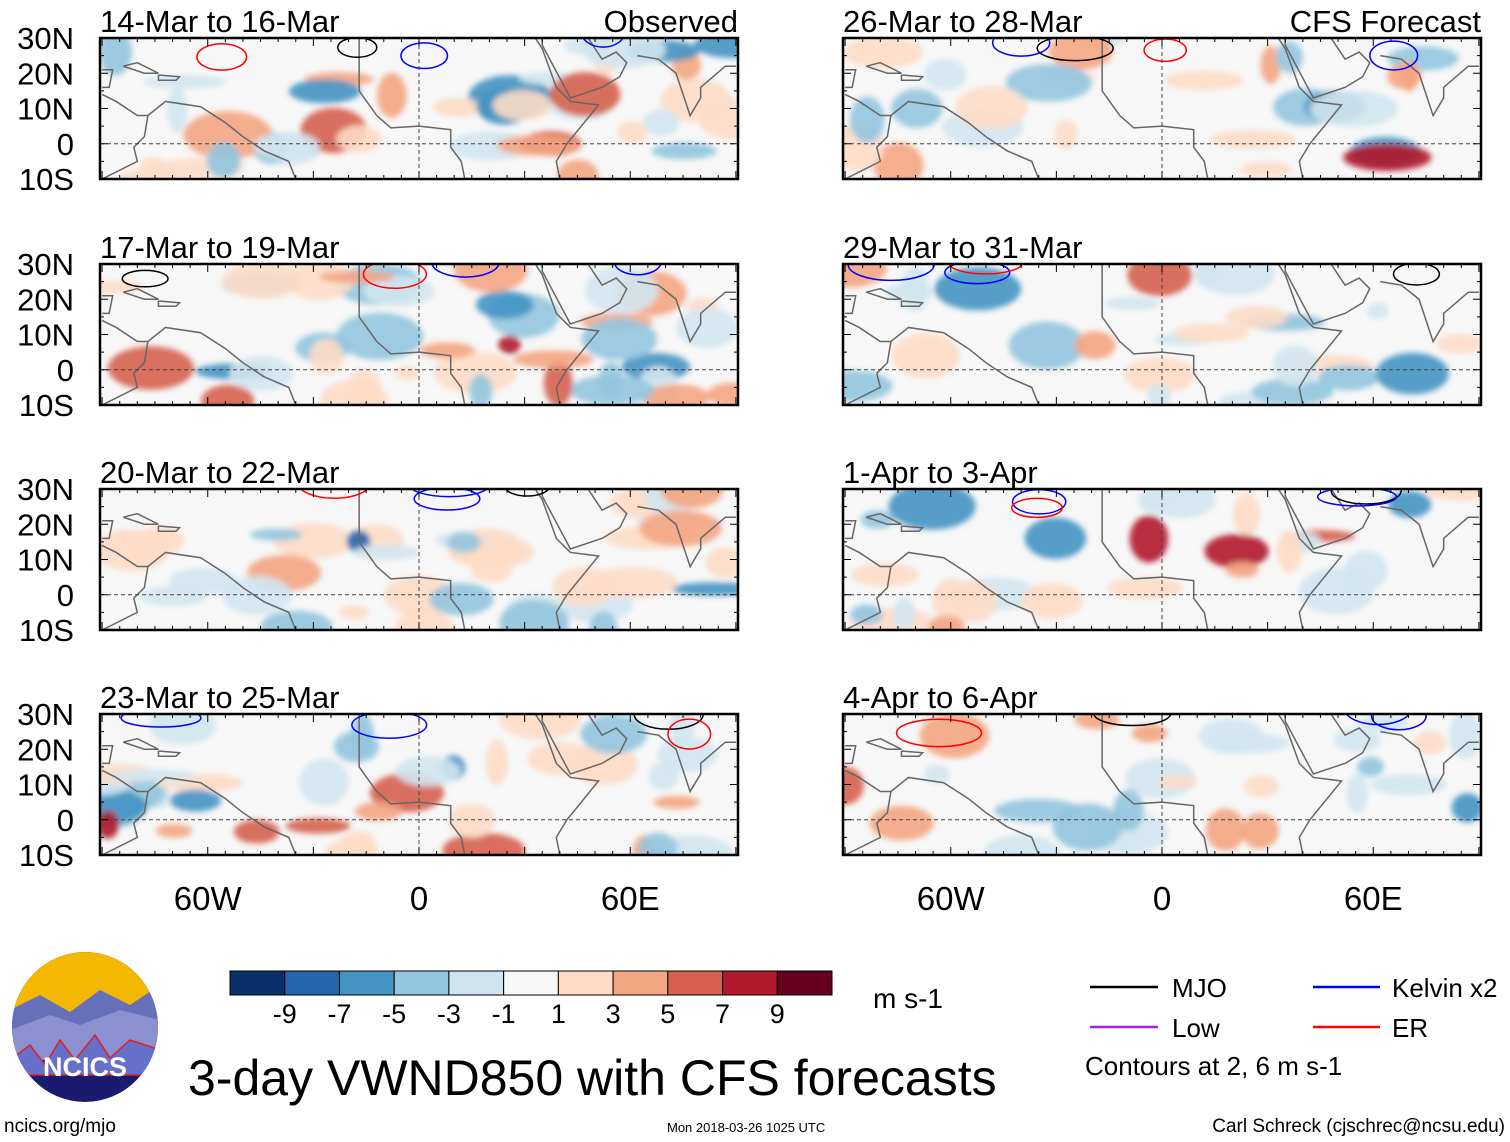 The width and height of the screenshot is (1510, 1142). What do you see at coordinates (85, 1067) in the screenshot?
I see `logo-text: NCICS` at bounding box center [85, 1067].